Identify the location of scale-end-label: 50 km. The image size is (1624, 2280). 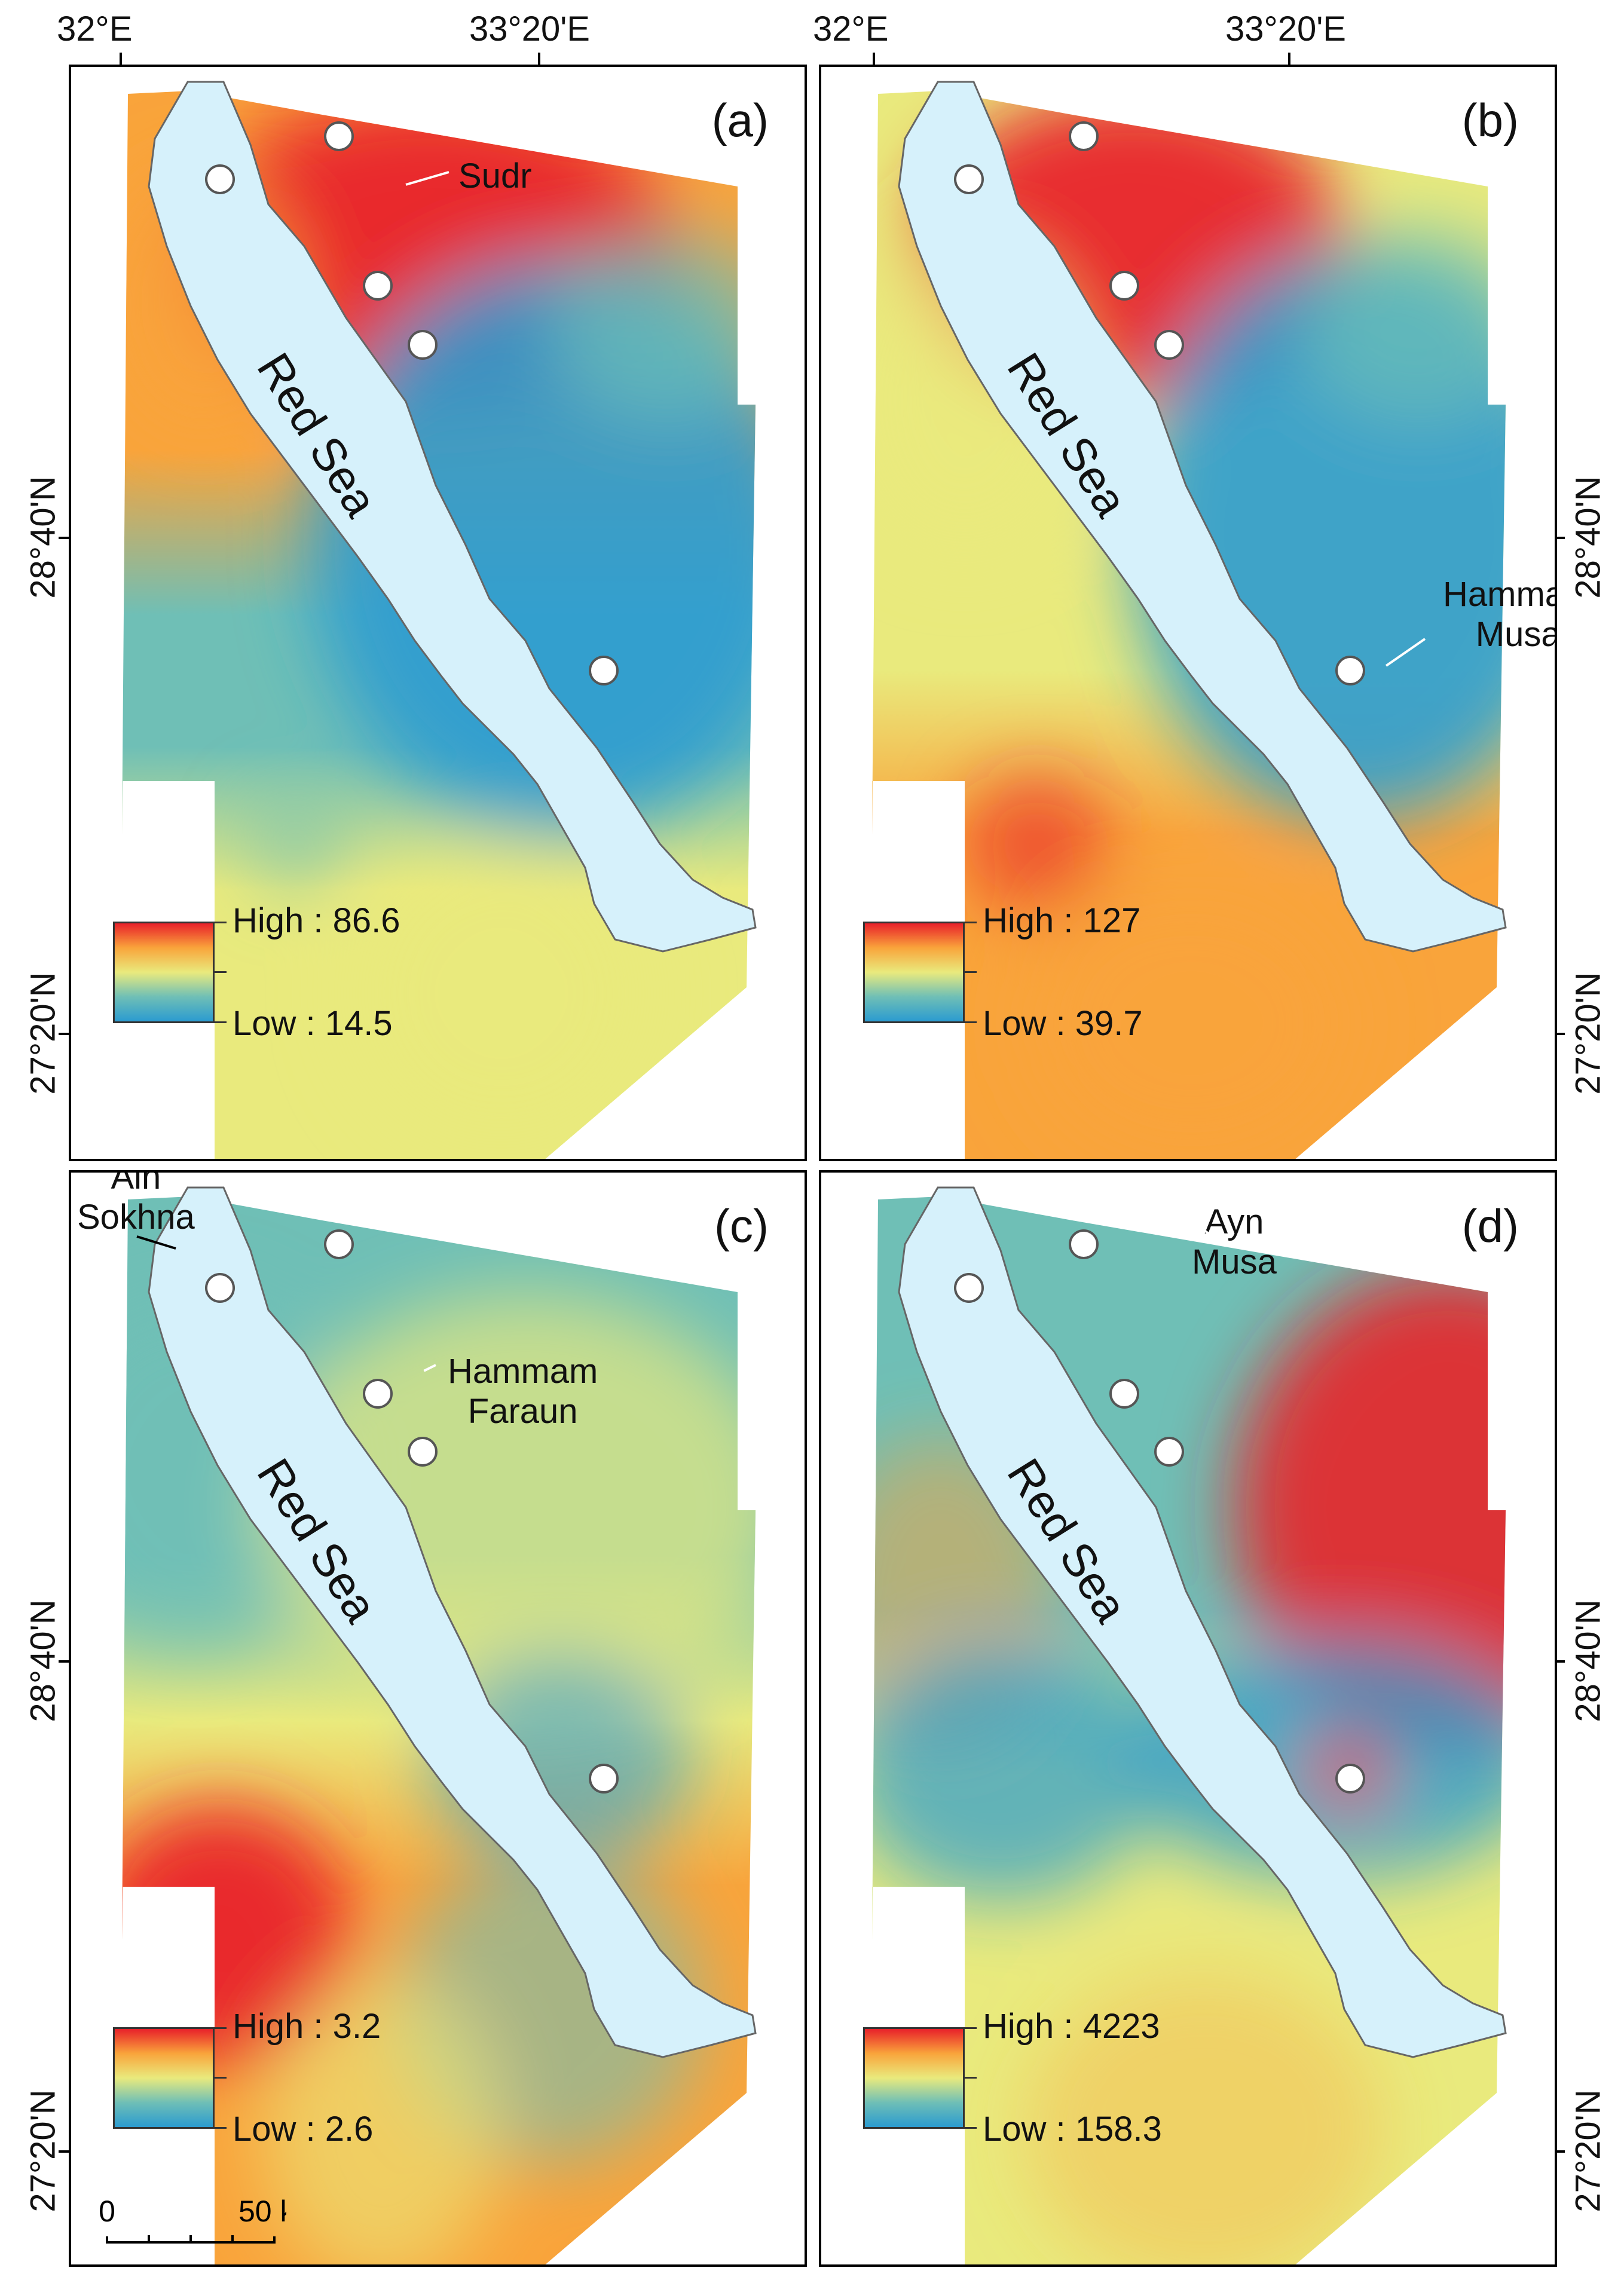
(262, 2211).